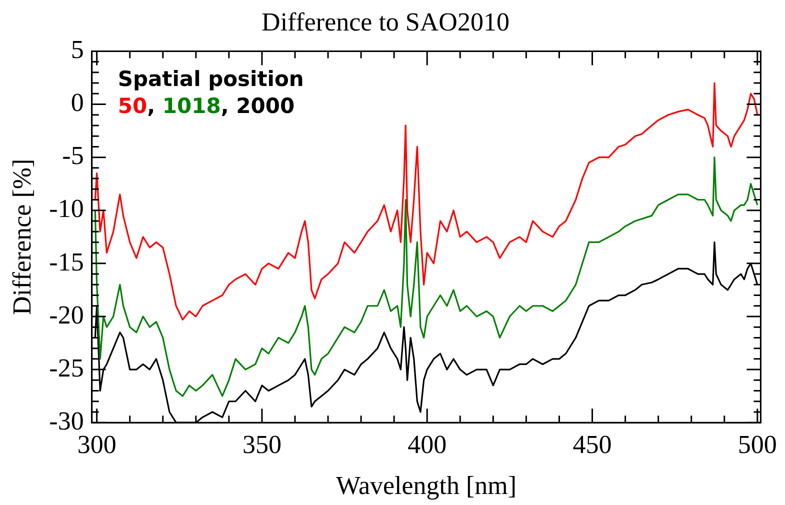 The width and height of the screenshot is (785, 505). What do you see at coordinates (77, 103) in the screenshot?
I see `y-tick-label: 0` at bounding box center [77, 103].